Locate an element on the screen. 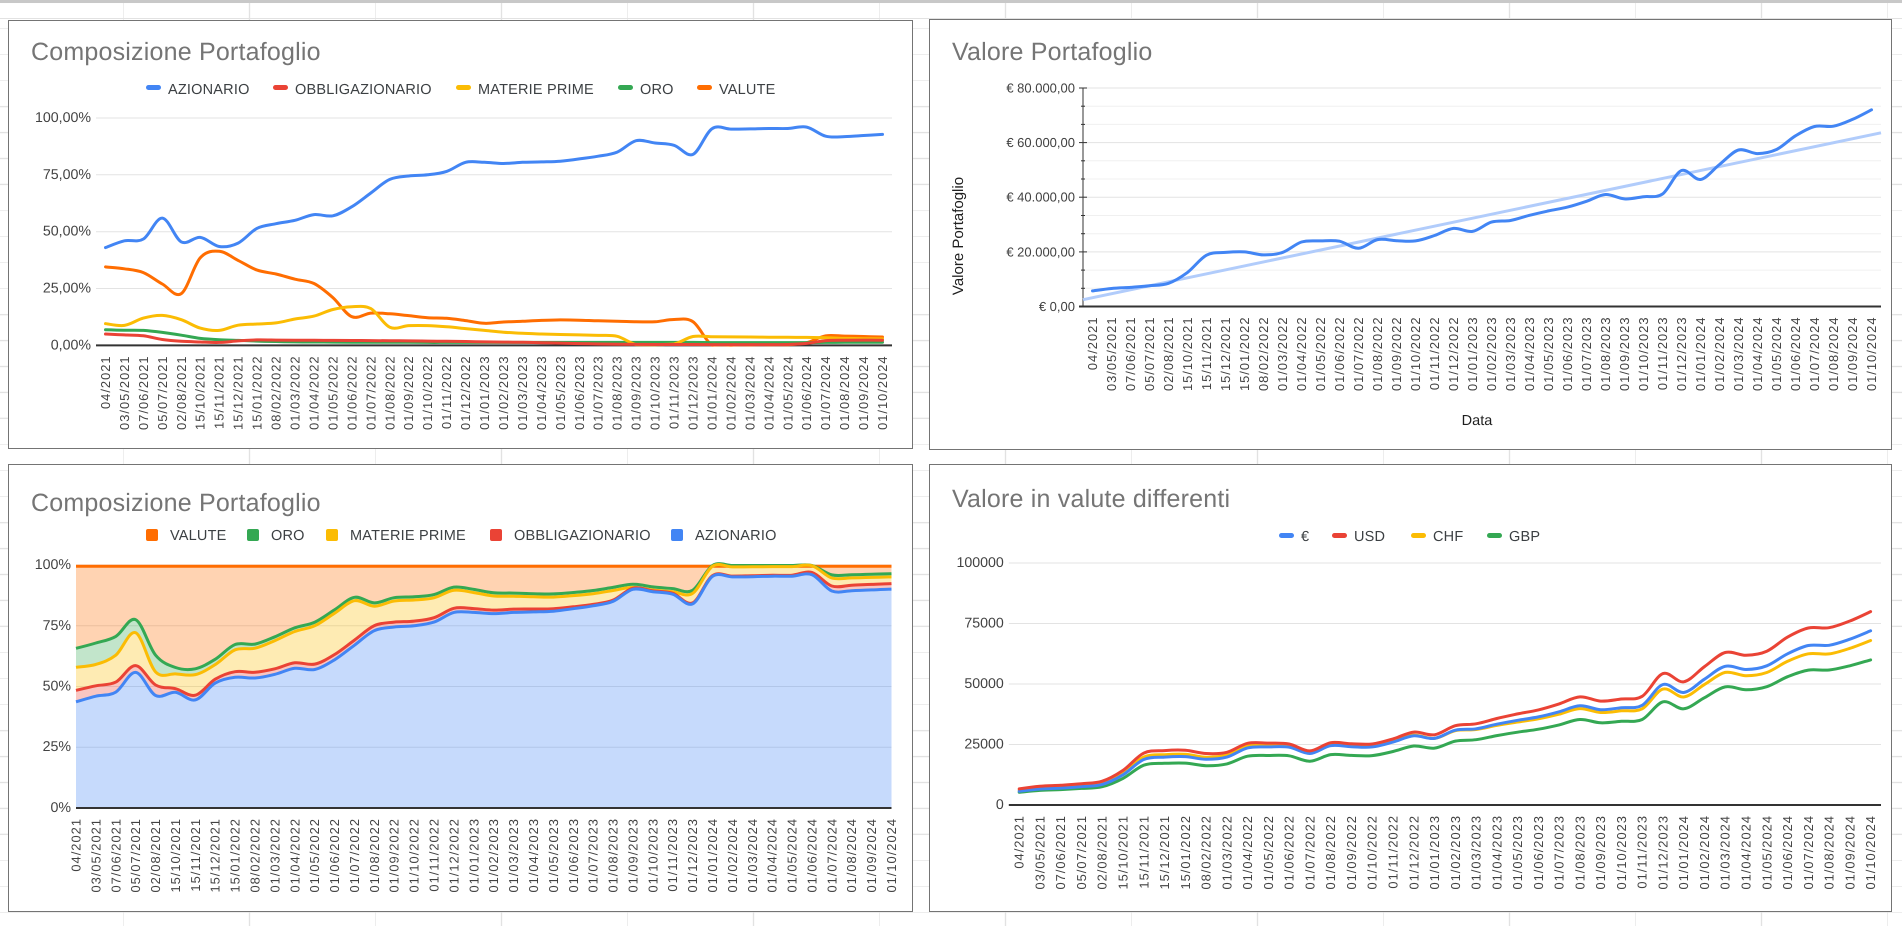 Image resolution: width=1902 pixels, height=926 pixels. svg-text: € 60.000,00 is located at coordinates (1040, 142).